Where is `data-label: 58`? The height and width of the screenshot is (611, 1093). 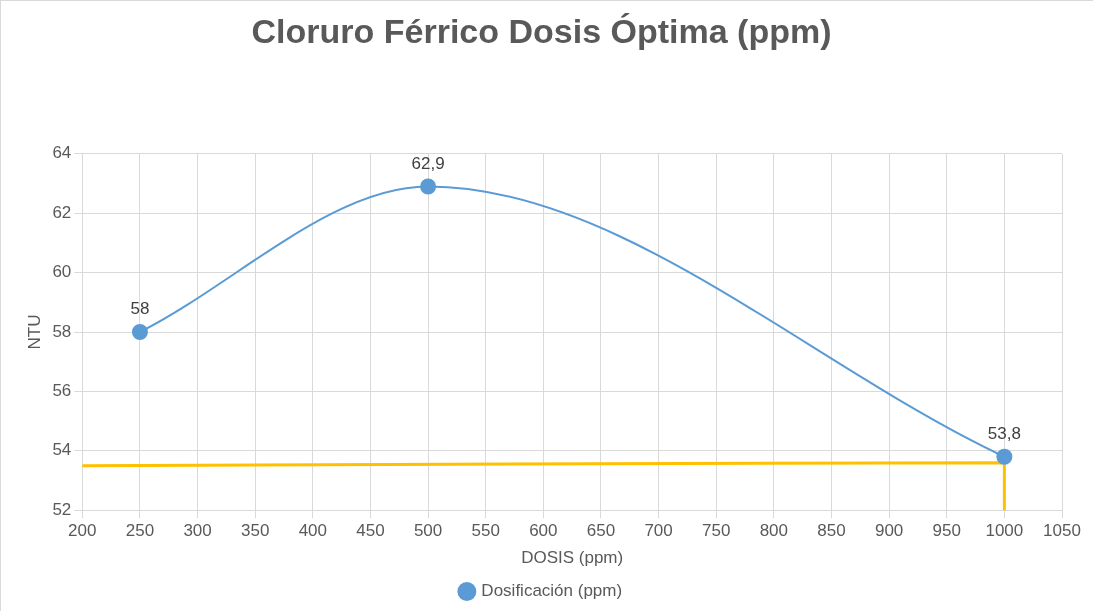
data-label: 58 is located at coordinates (140, 309).